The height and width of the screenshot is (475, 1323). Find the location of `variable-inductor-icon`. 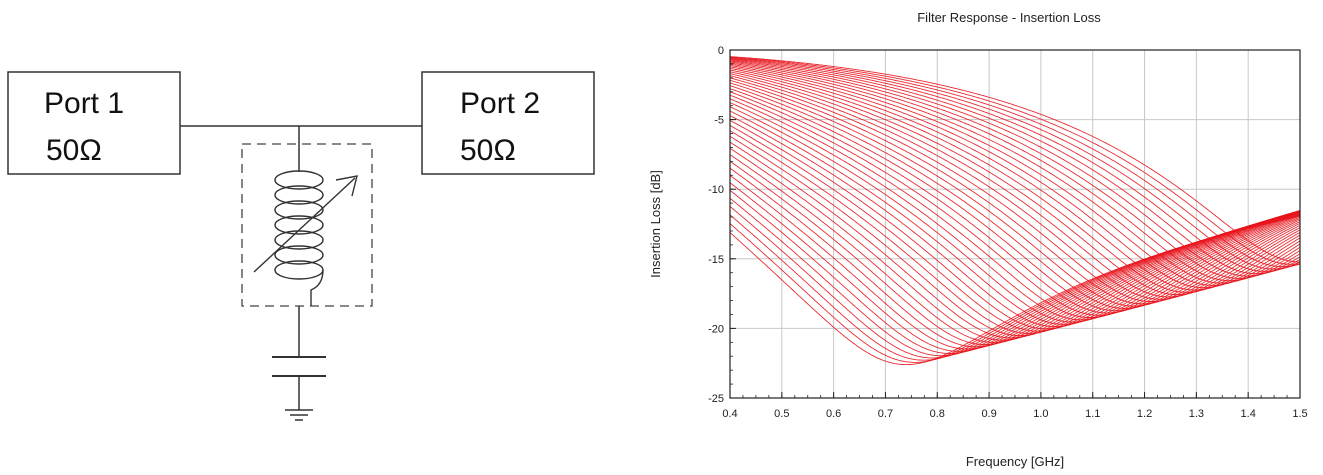

variable-inductor-icon is located at coordinates (299, 238).